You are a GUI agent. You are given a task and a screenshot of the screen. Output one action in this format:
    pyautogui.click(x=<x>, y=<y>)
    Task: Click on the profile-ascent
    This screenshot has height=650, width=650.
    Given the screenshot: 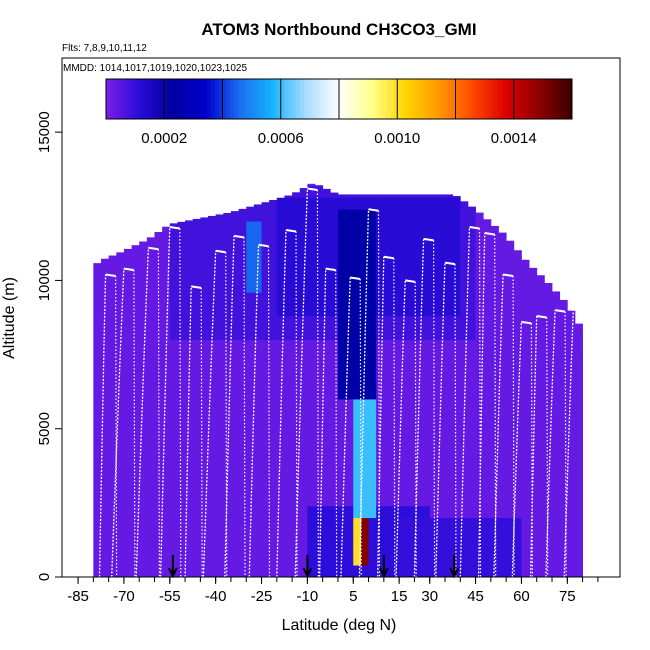 What is the action you would take?
    pyautogui.click(x=419, y=407)
    